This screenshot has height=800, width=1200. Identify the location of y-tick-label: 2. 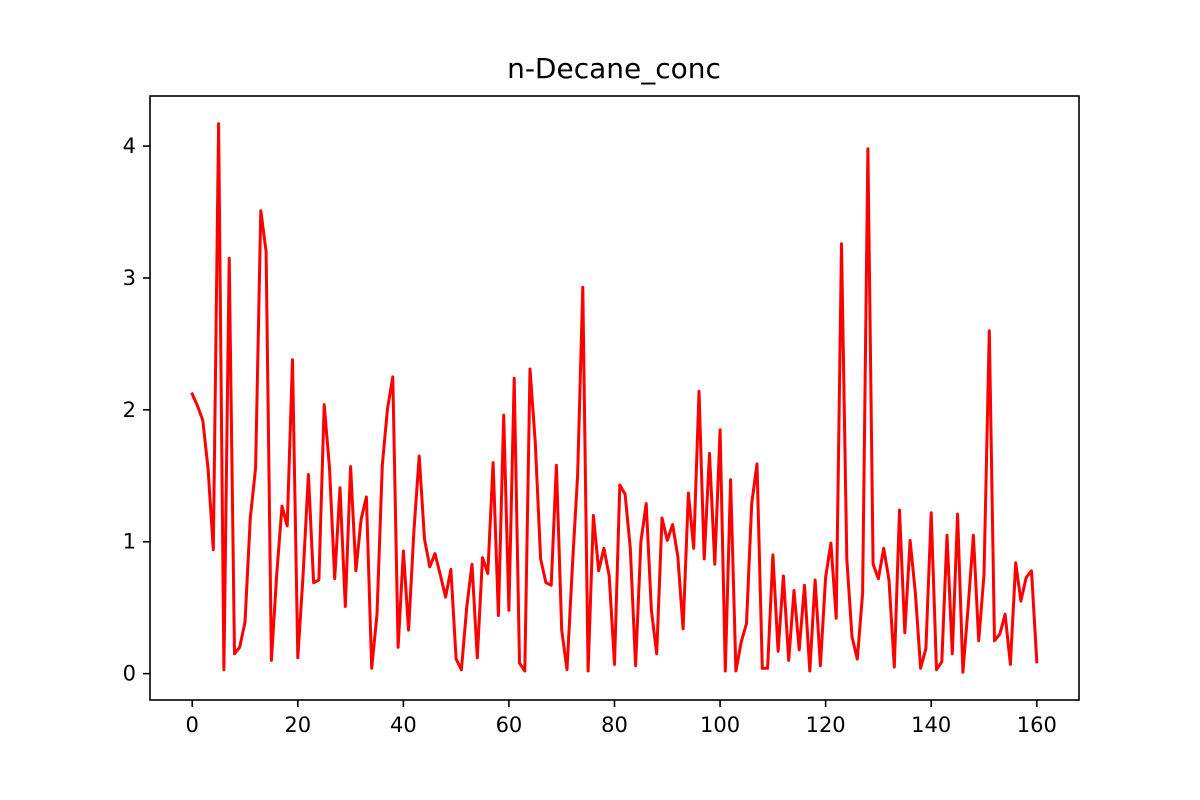
(129, 410).